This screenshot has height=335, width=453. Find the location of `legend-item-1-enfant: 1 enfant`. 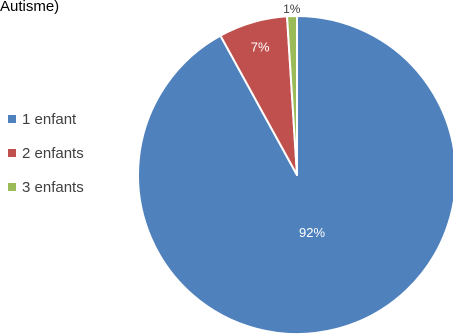

legend-item-1-enfant: 1 enfant is located at coordinates (46, 119).